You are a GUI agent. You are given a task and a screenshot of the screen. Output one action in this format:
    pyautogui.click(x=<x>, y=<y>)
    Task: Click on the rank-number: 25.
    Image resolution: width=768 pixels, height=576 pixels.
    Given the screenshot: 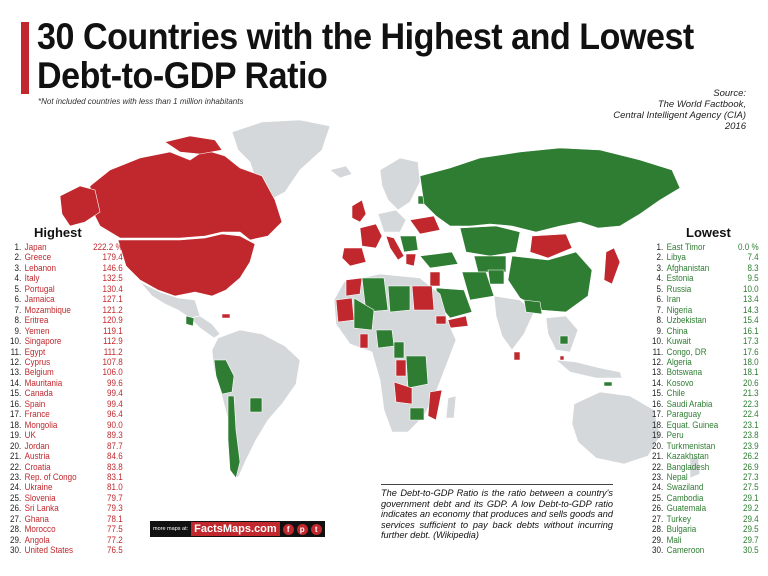 What is the action you would take?
    pyautogui.click(x=657, y=497)
    